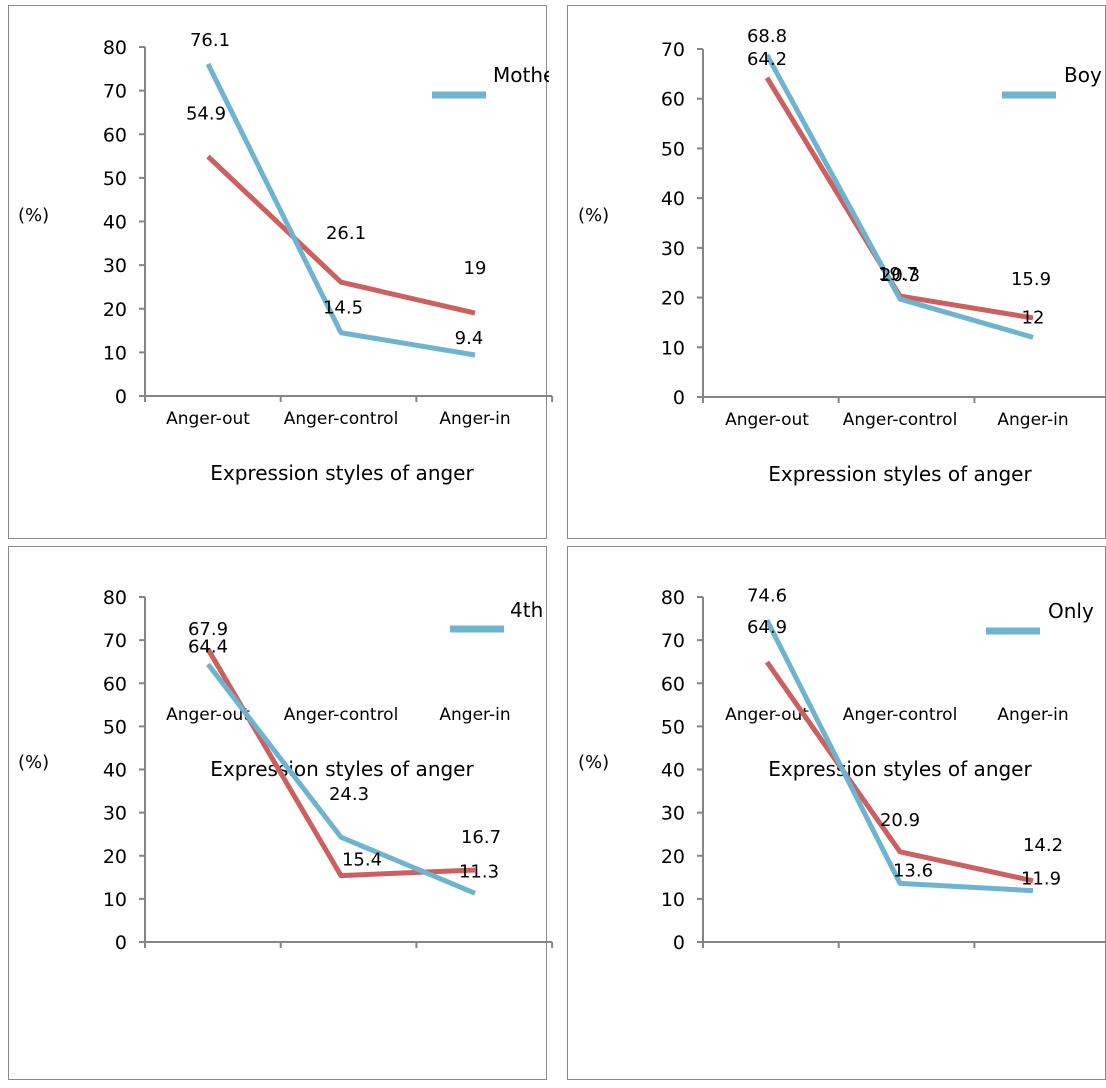 Image resolution: width=1106 pixels, height=1088 pixels. Describe the element at coordinates (767, 627) in the screenshot. I see `data-label: 64.9` at that location.